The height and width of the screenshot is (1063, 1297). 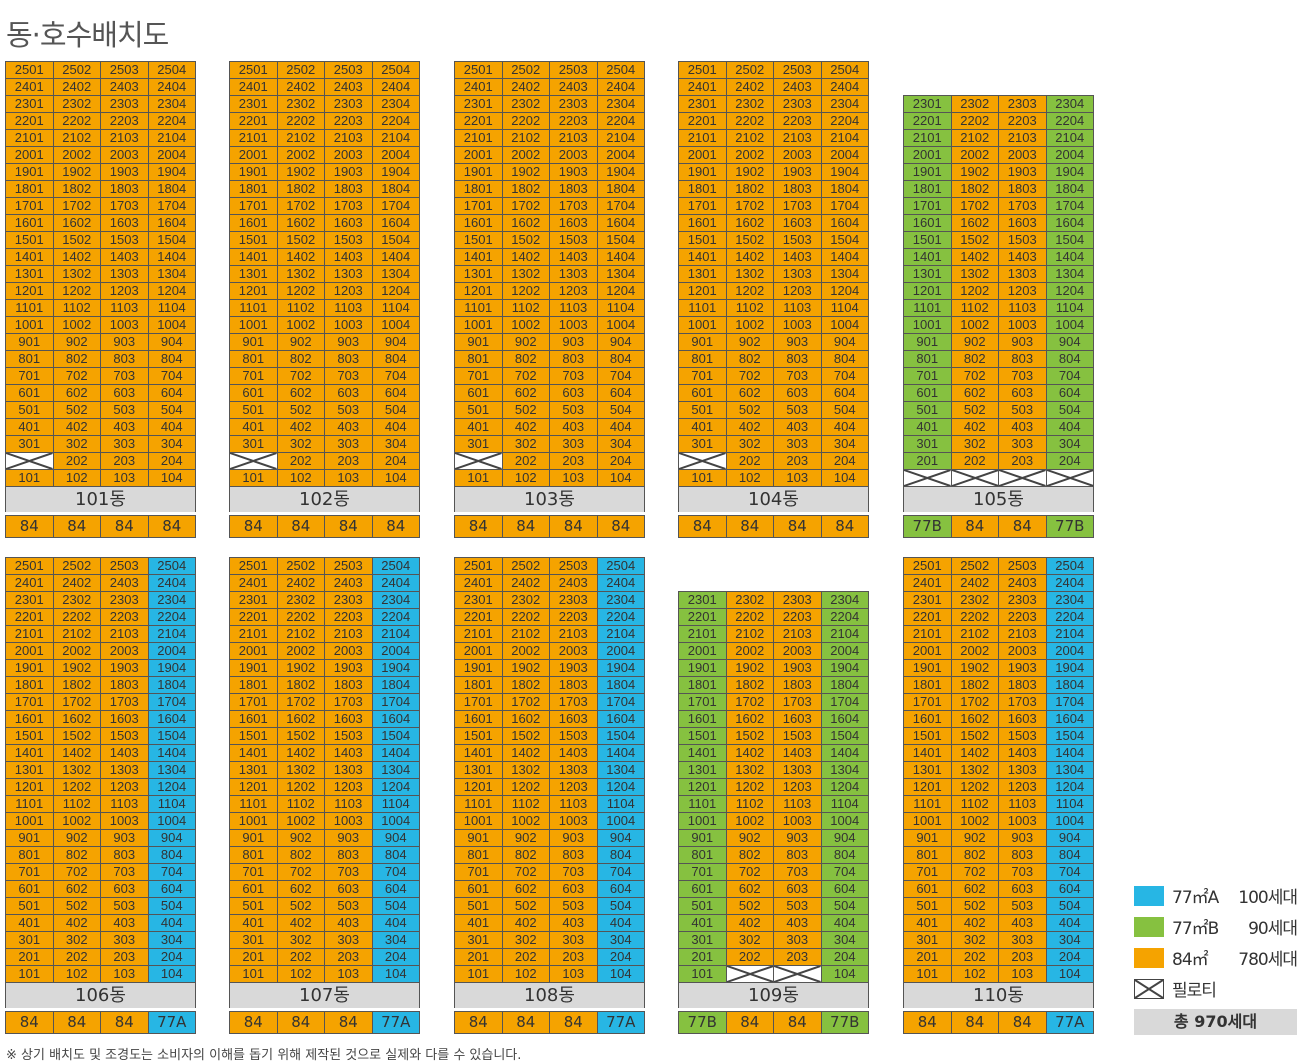 I want to click on unit-cell: 1003, so click(x=574, y=821).